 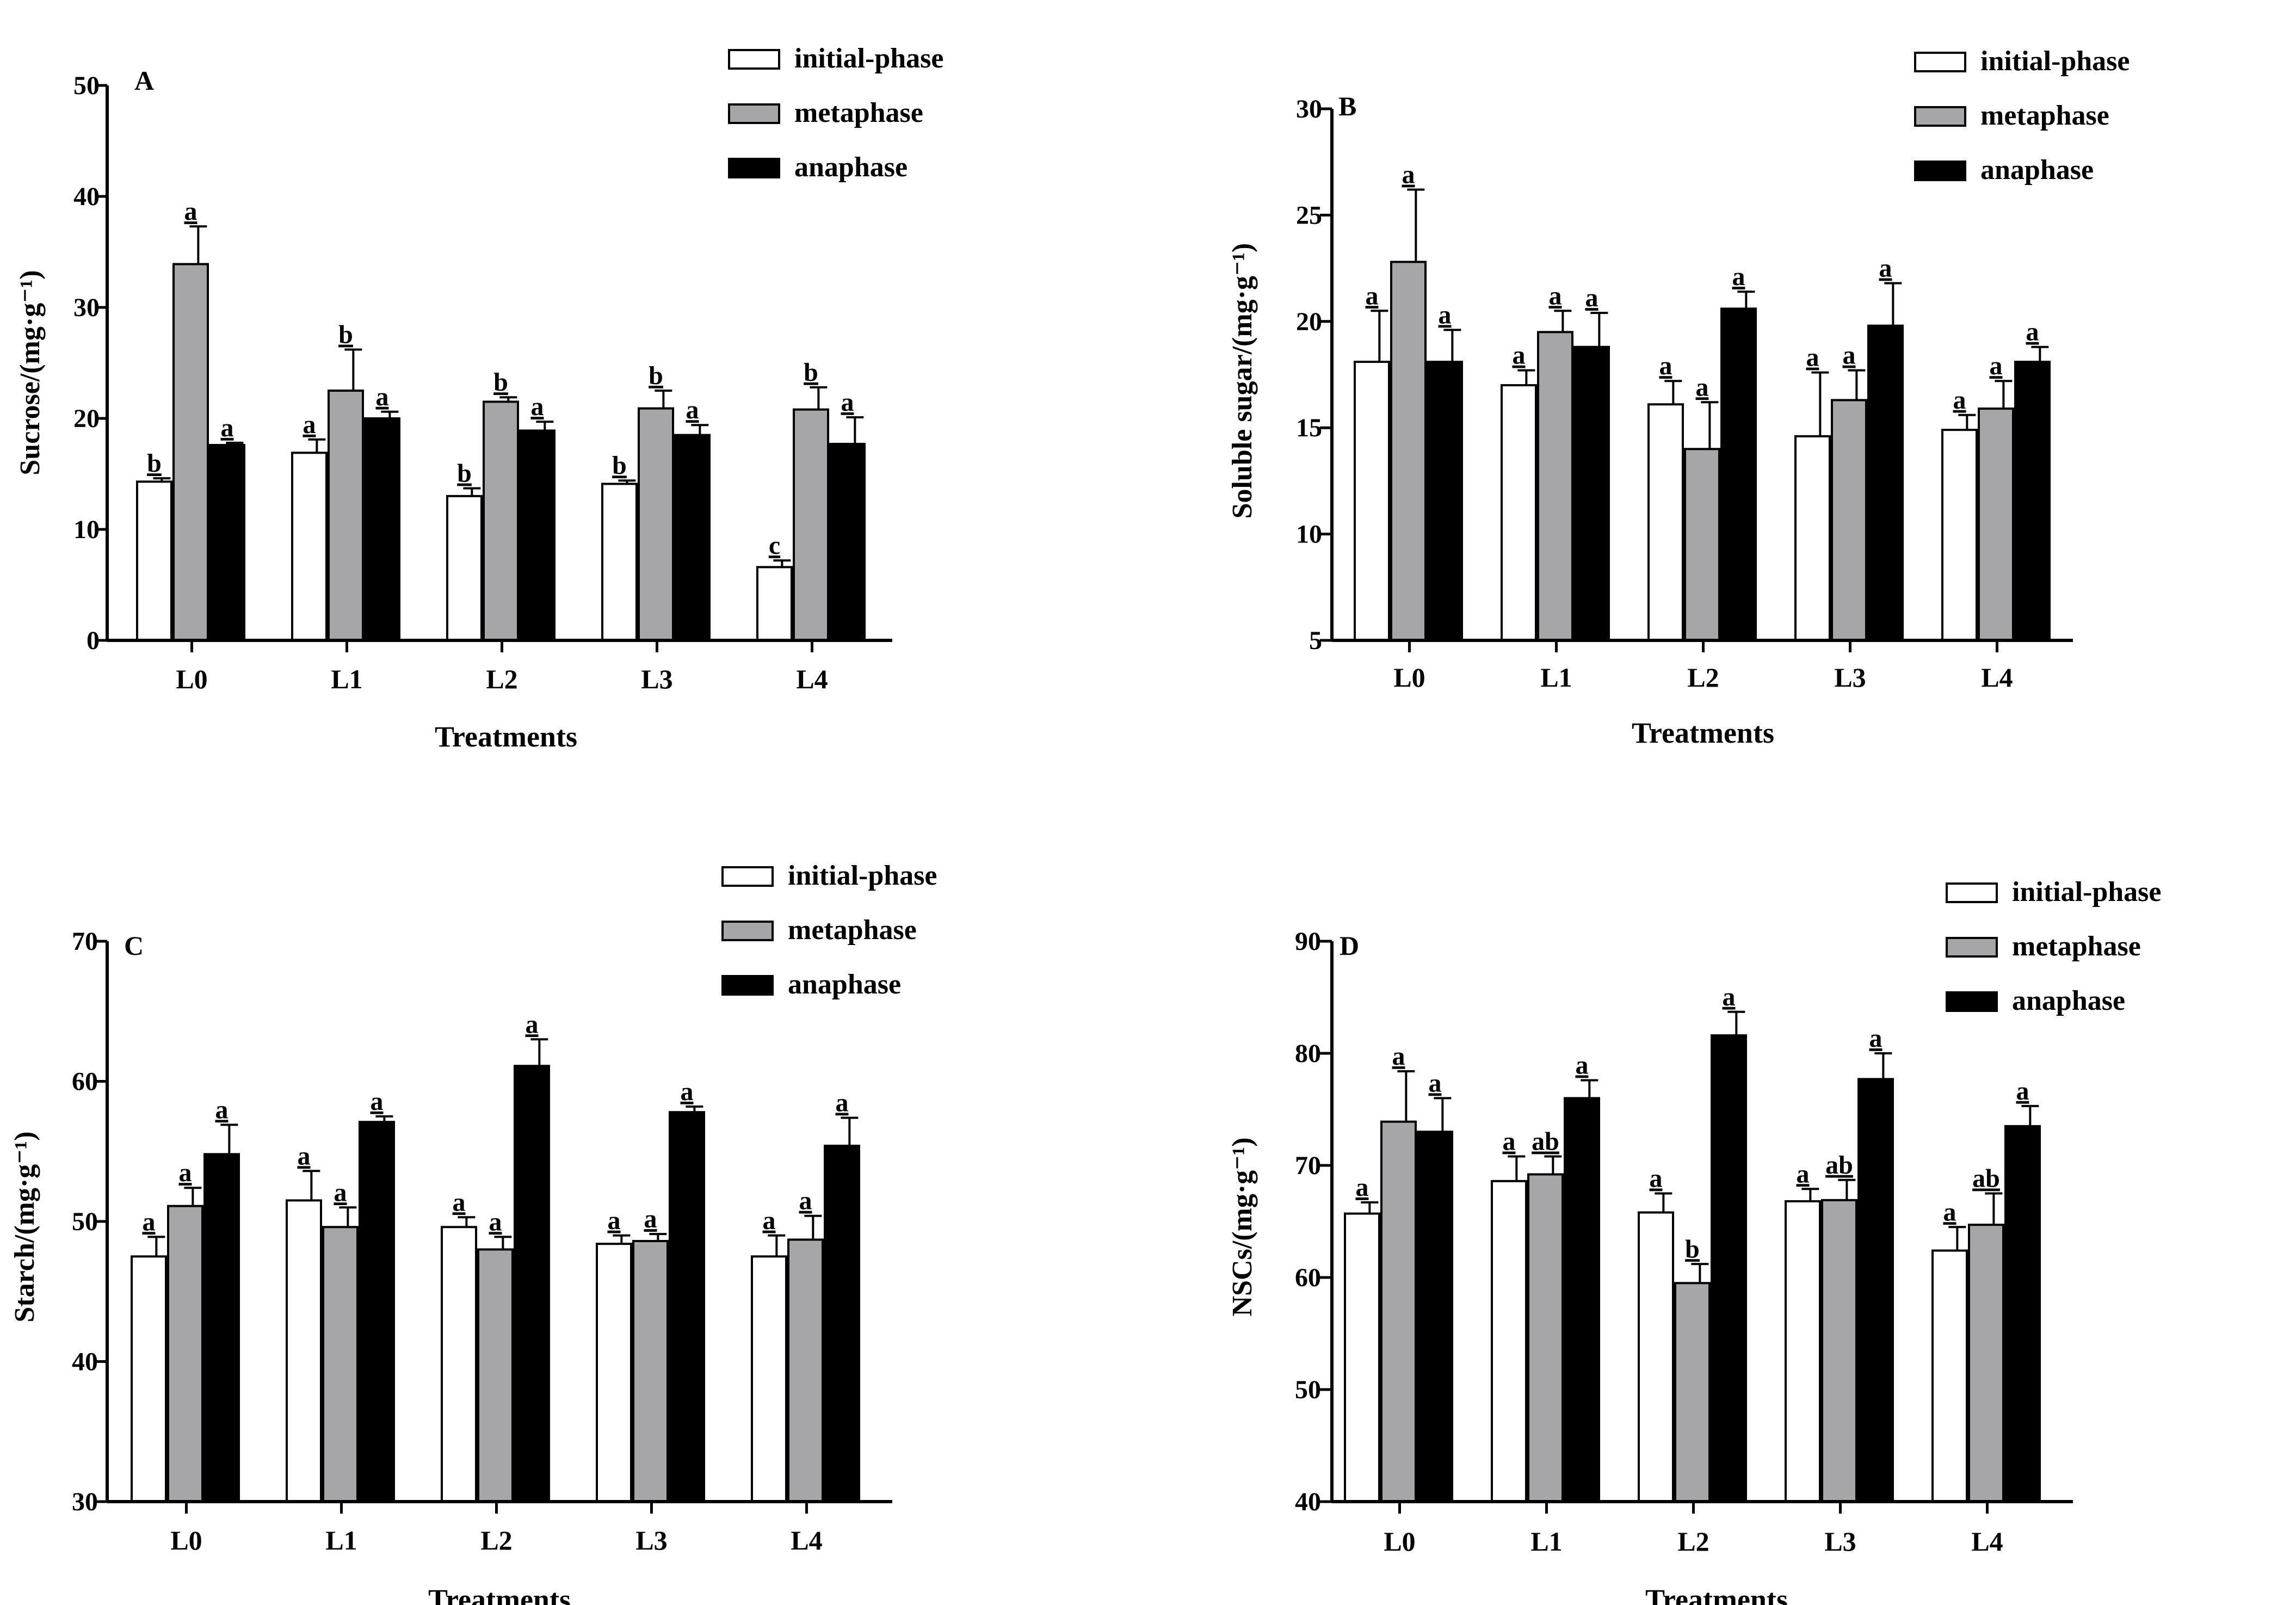 I want to click on y-axis-title: Starch/(mg·g⁻¹), so click(x=24, y=1226).